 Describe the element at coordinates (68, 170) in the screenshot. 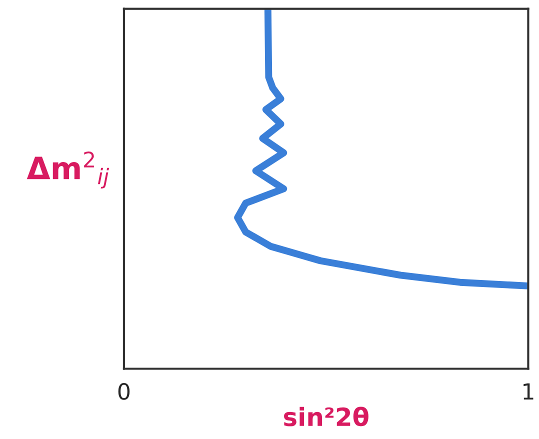

I see `y-axis-title: Δm$^{2}$$_{ij}$` at that location.